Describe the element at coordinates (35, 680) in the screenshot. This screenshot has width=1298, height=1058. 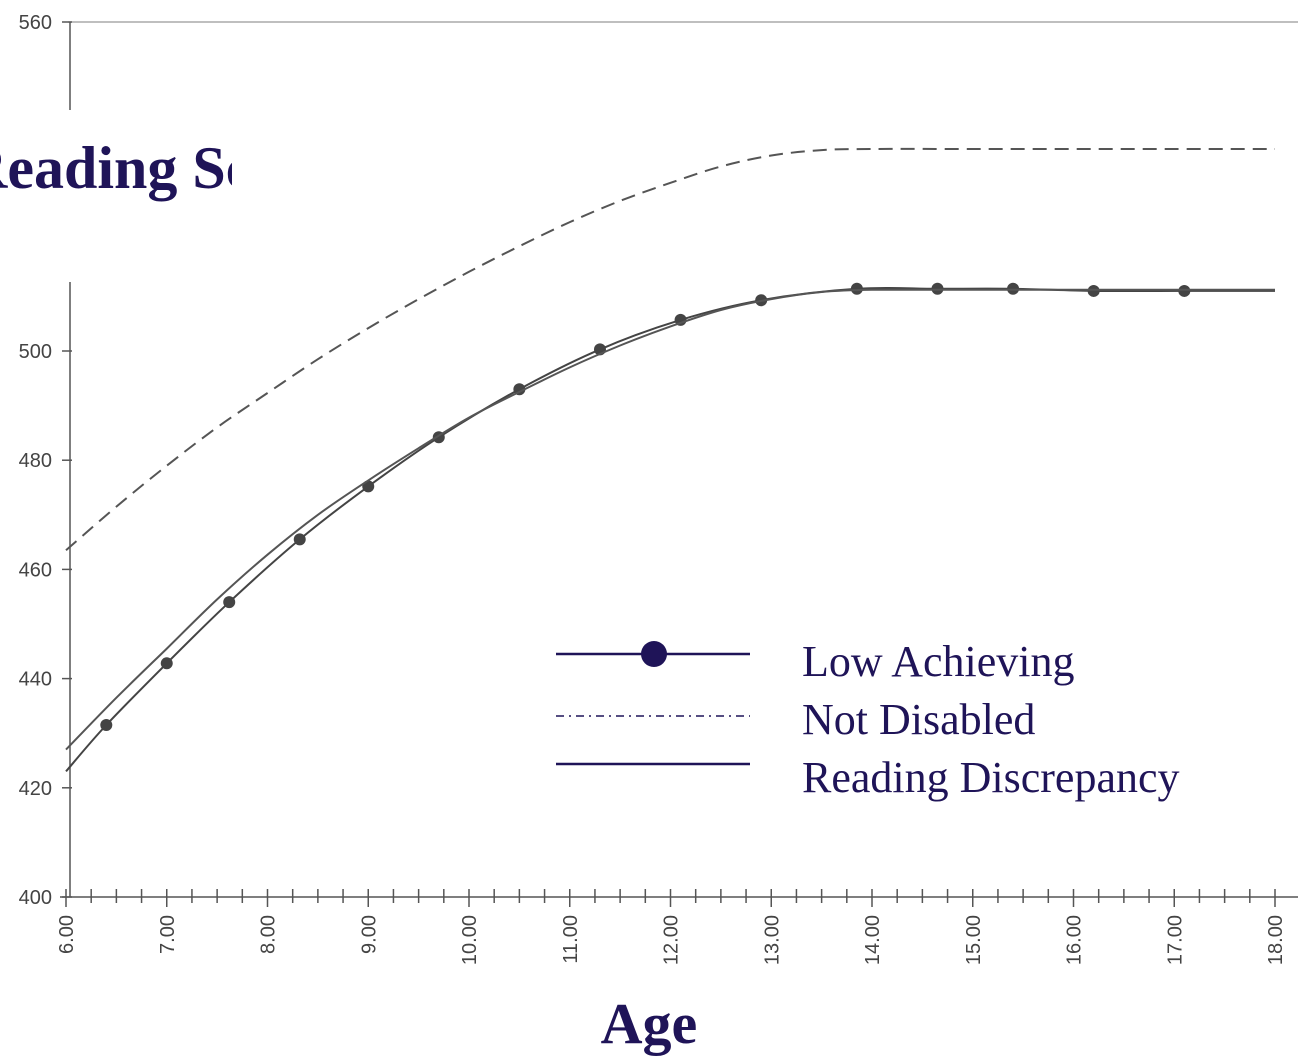
I see `y-tick-label: 440` at that location.